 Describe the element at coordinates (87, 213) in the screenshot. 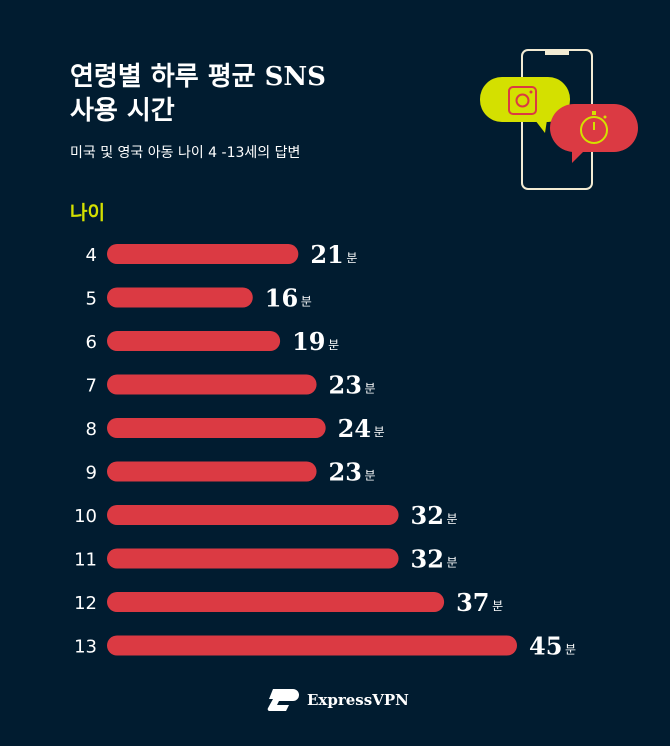

I see `axis-title-age: 나이` at that location.